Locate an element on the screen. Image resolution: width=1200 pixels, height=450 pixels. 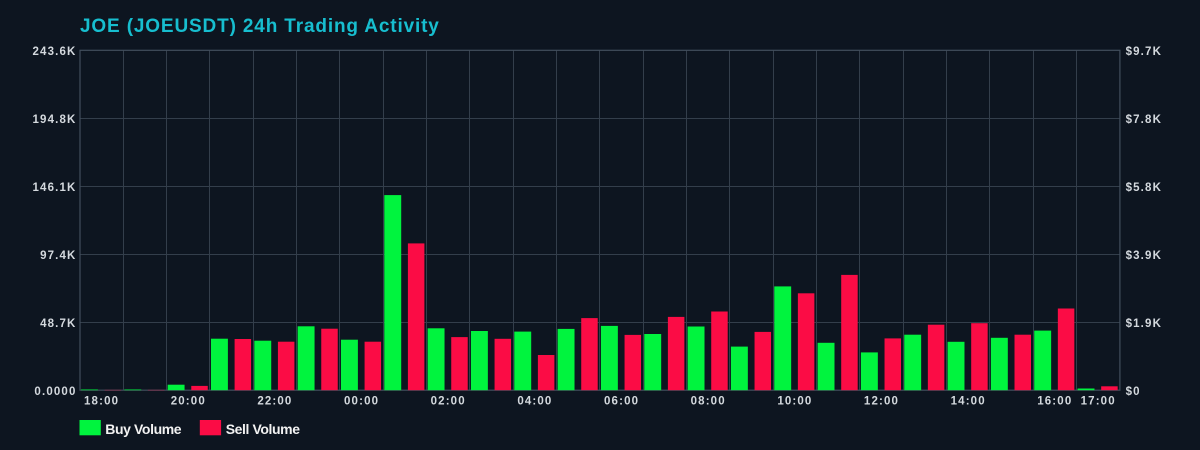
svg-text: $0 is located at coordinates (1133, 392).